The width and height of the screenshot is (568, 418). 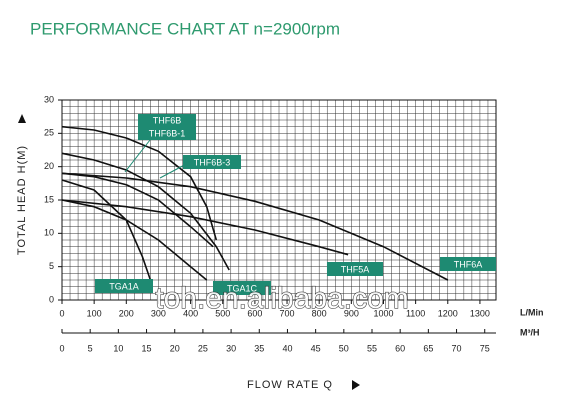 I want to click on legend-label: THF6A, so click(x=468, y=264).